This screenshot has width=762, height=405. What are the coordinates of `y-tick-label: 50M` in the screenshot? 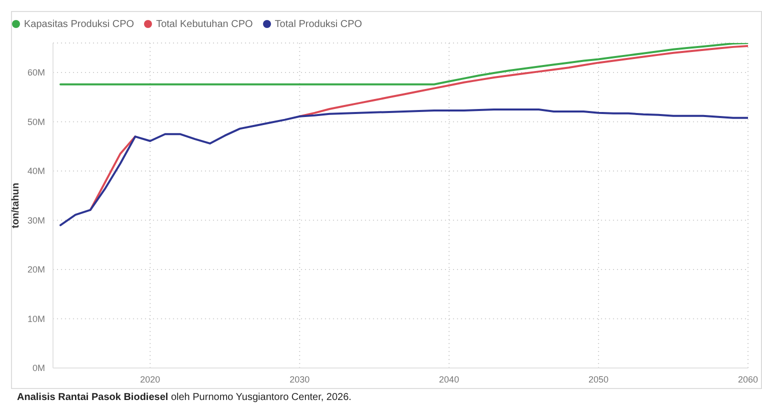 It's located at (36, 121).